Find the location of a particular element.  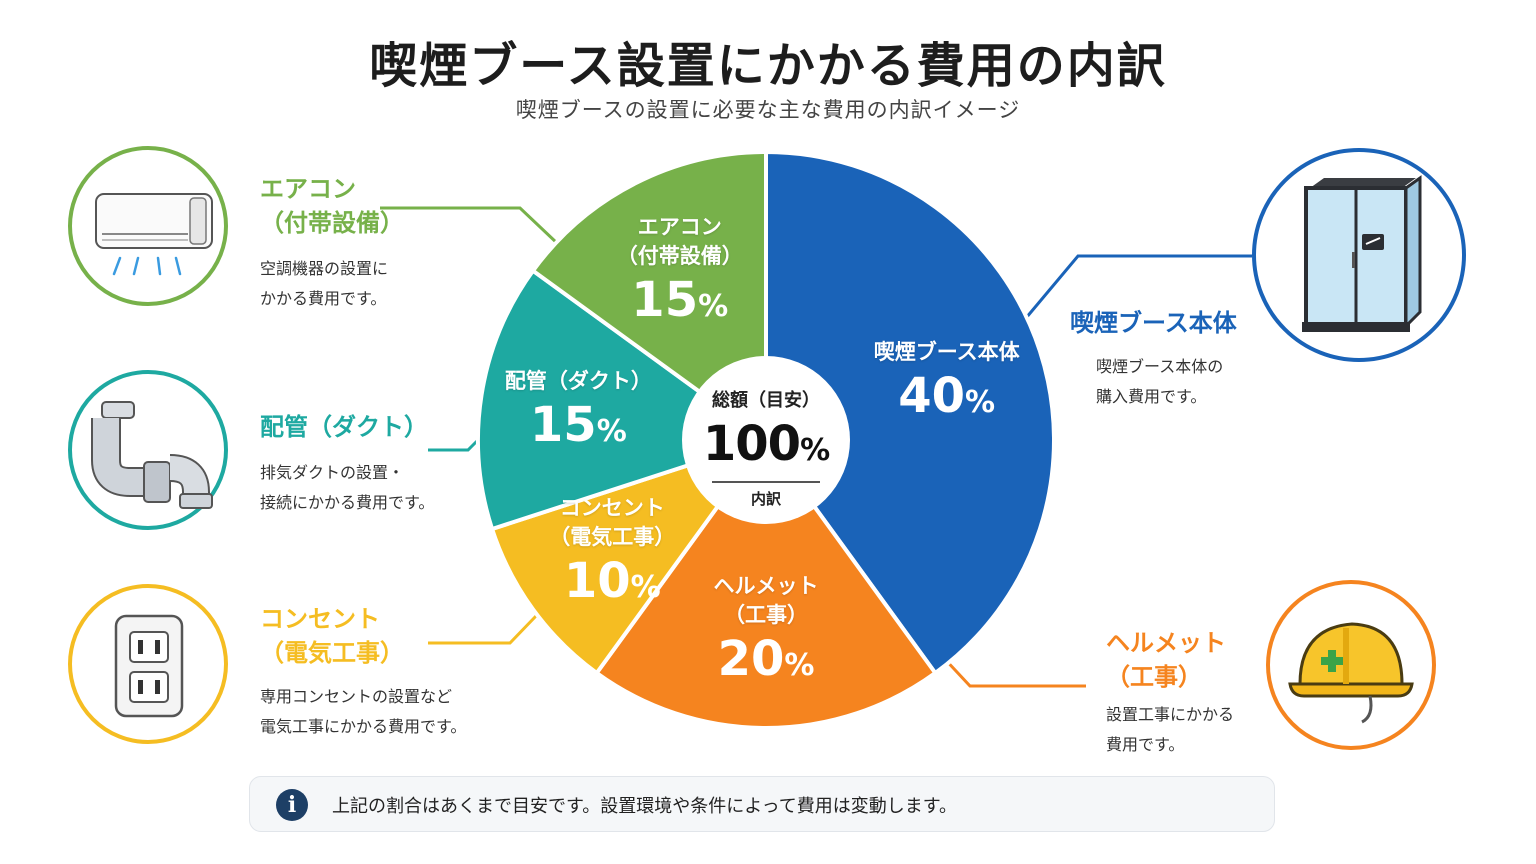

info-icon: i is located at coordinates (292, 805).